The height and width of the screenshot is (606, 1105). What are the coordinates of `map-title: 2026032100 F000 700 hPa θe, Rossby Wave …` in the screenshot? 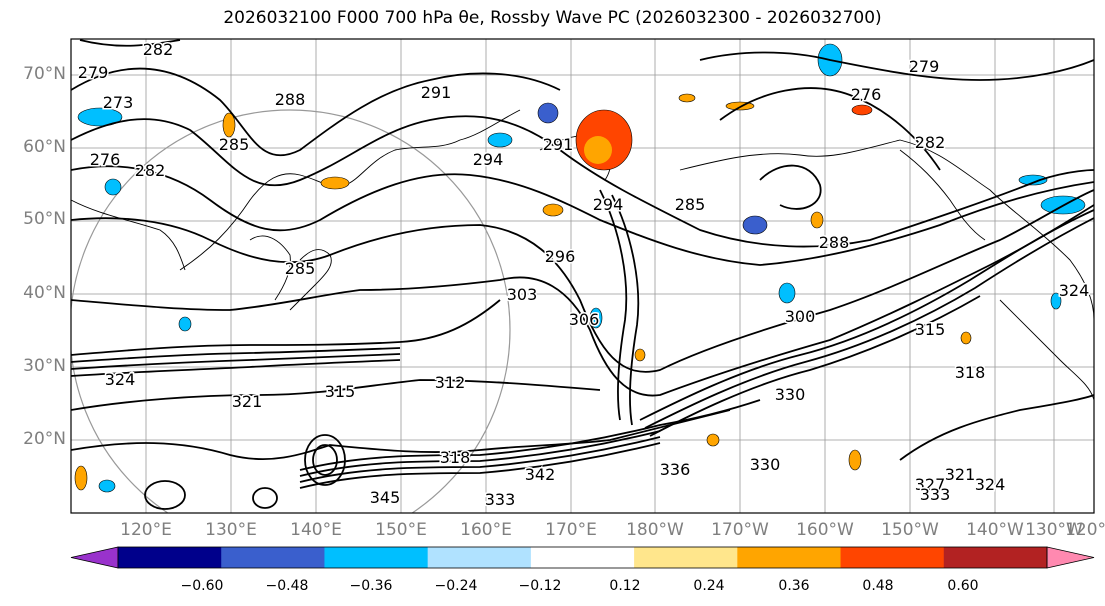 It's located at (552, 18).